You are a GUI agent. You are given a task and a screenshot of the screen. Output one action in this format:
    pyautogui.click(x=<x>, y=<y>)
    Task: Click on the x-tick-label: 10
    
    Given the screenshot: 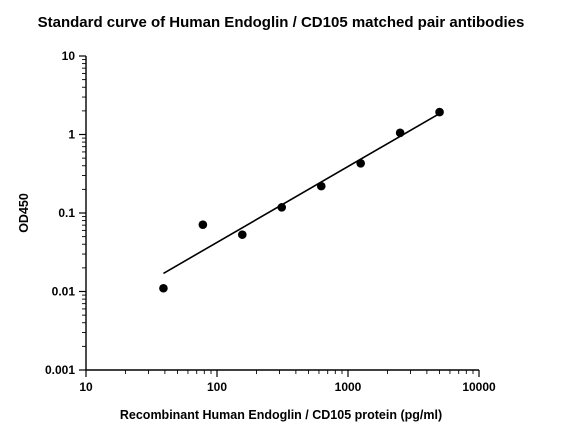 What is the action you would take?
    pyautogui.click(x=86, y=387)
    